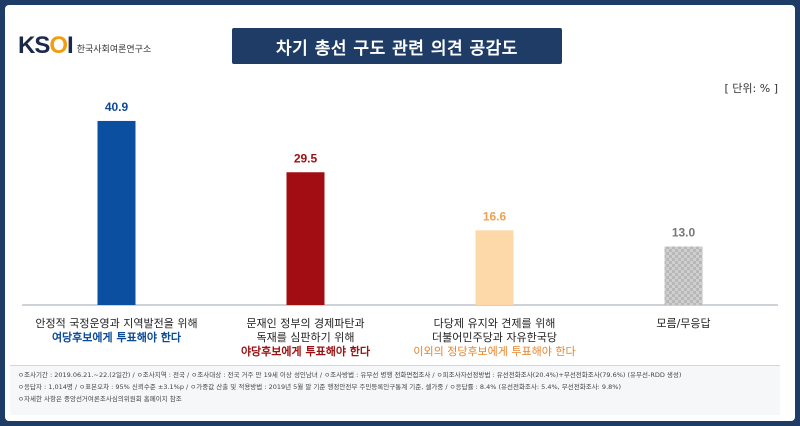  Describe the element at coordinates (117, 107) in the screenshot. I see `data-label-1: 40.9` at that location.